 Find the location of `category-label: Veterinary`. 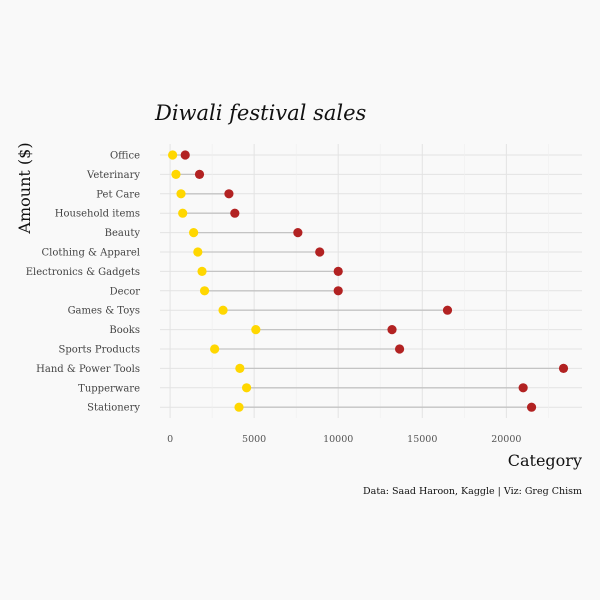

category-label: Veterinary is located at coordinates (113, 175).